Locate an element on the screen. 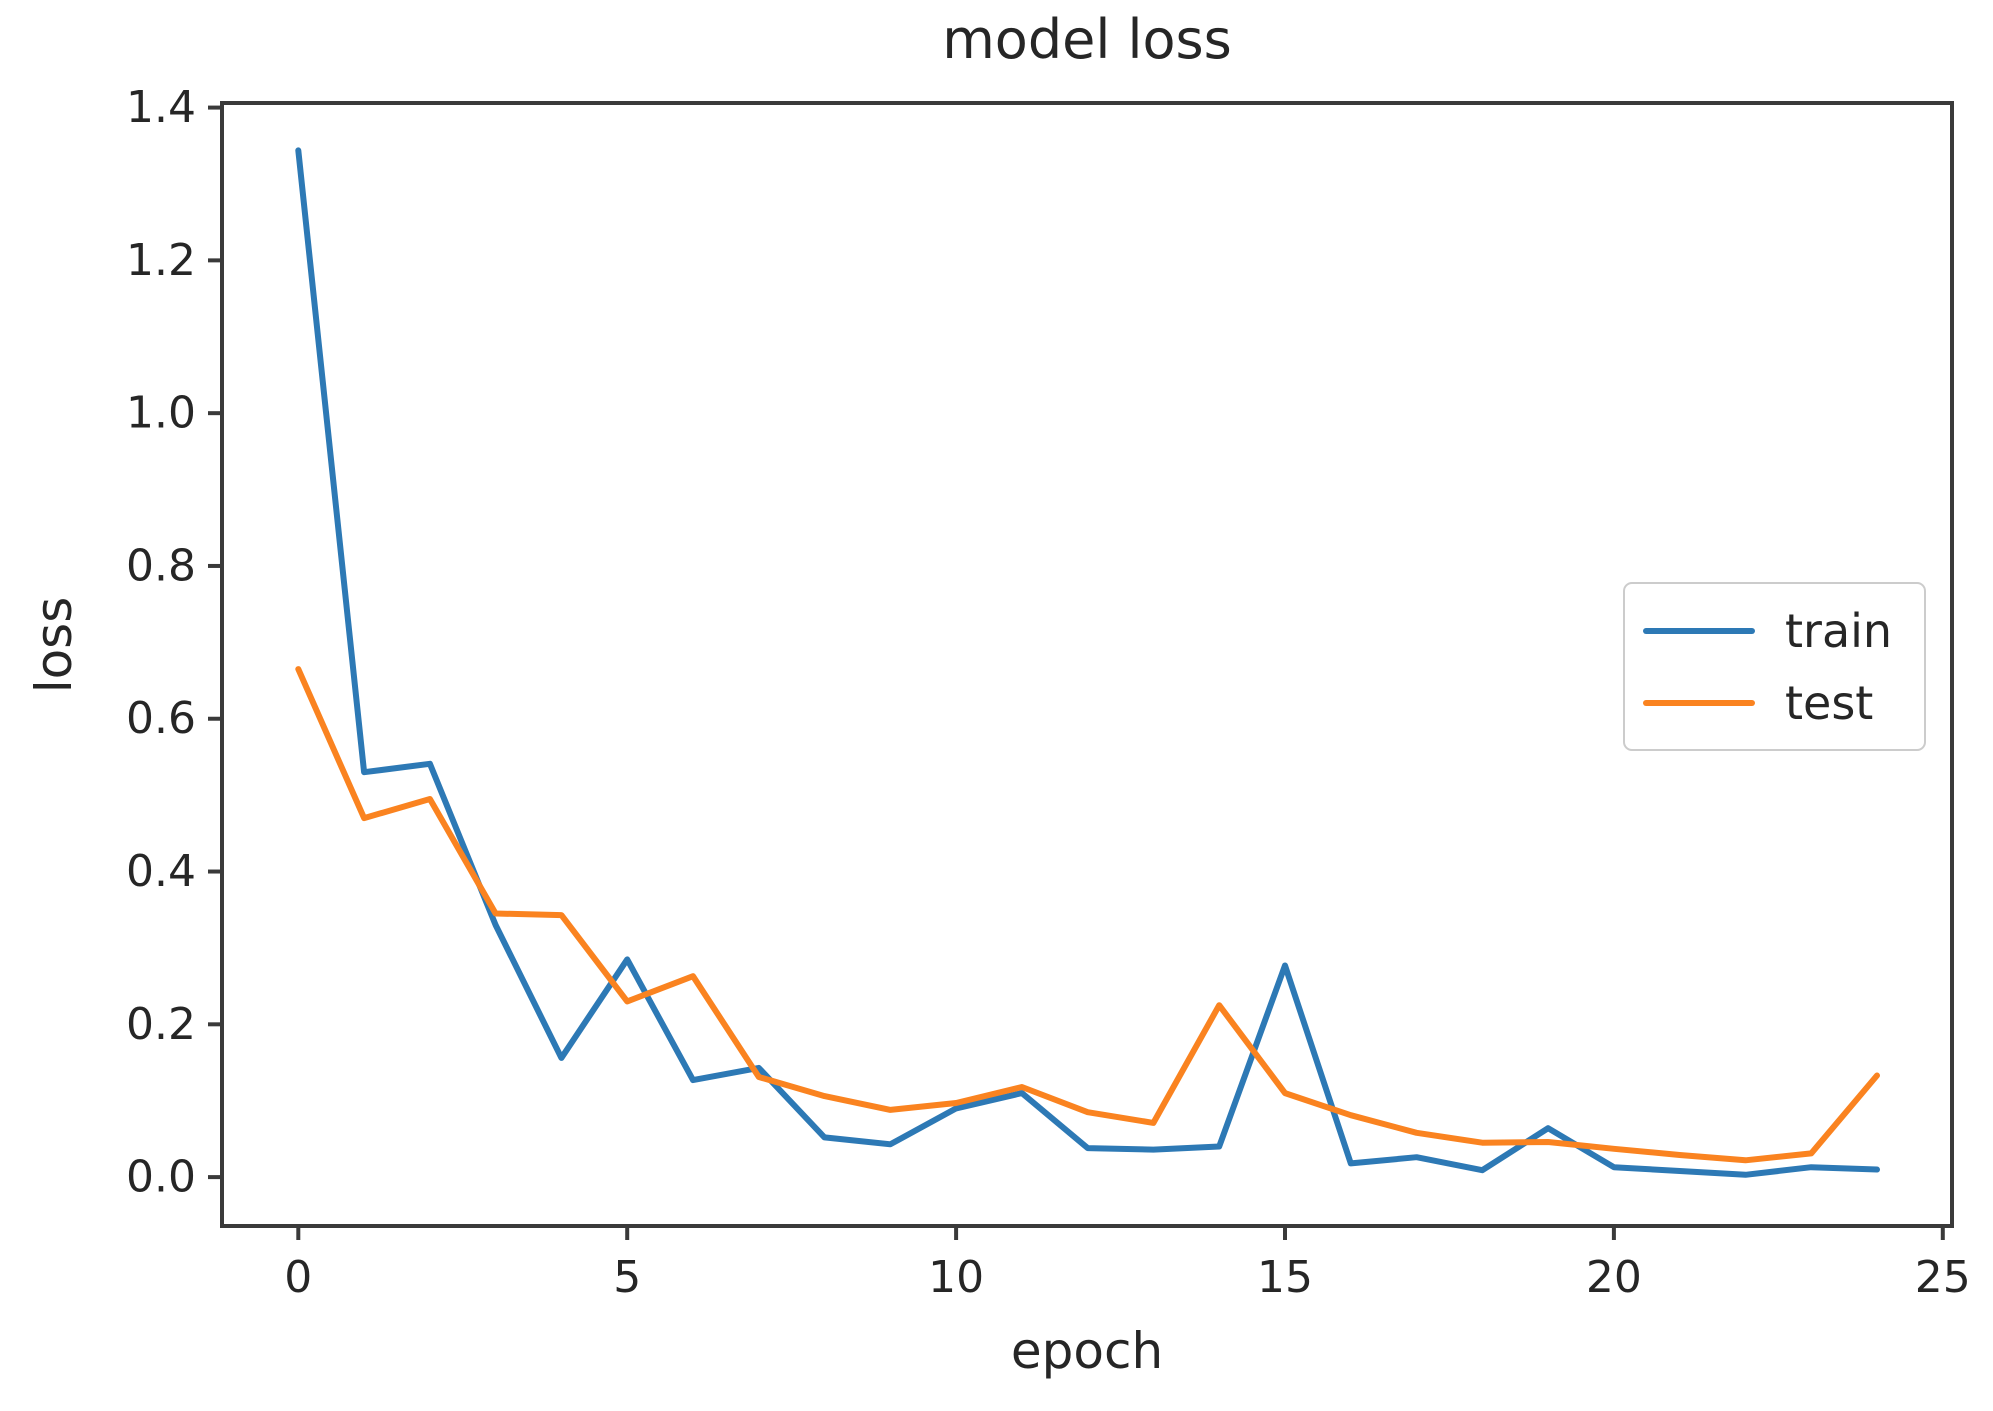 This screenshot has width=1993, height=1411. y-tick-label: 0.8 is located at coordinates (161, 565).